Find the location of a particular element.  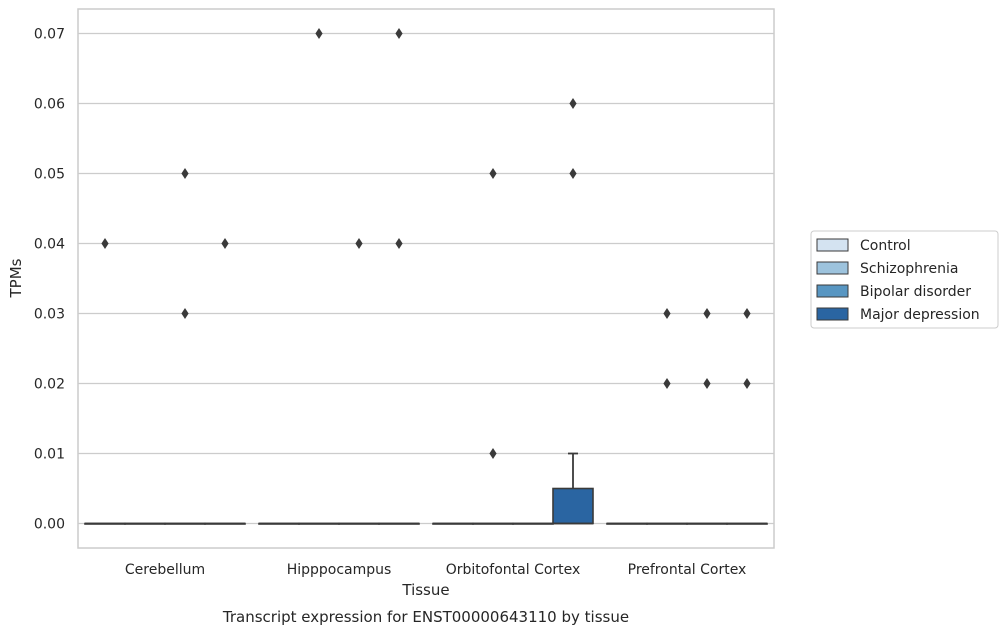

box-body is located at coordinates (573, 506).